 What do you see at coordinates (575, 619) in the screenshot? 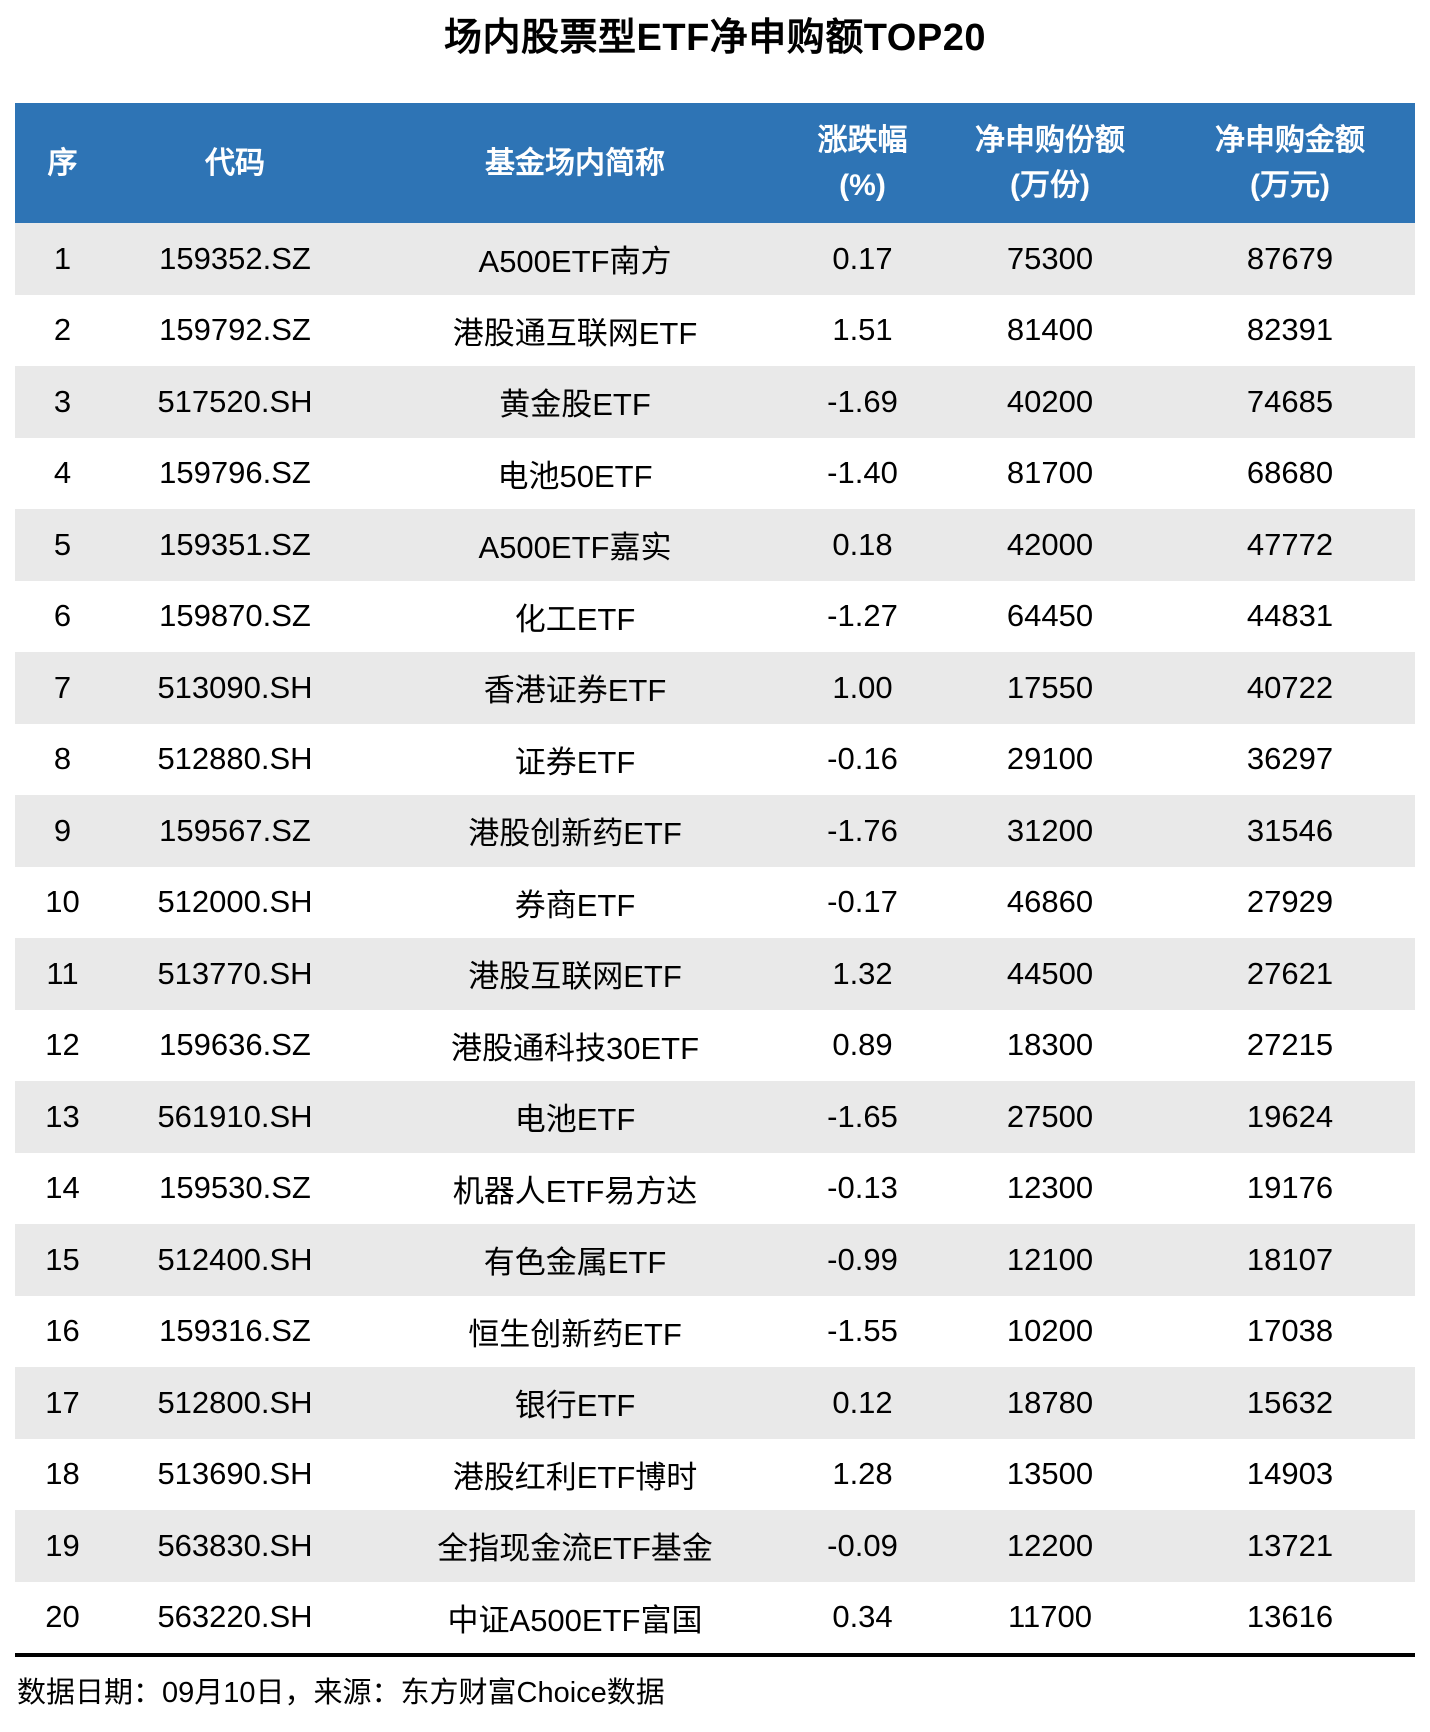
I see `cell-name: 化工ETF` at bounding box center [575, 619].